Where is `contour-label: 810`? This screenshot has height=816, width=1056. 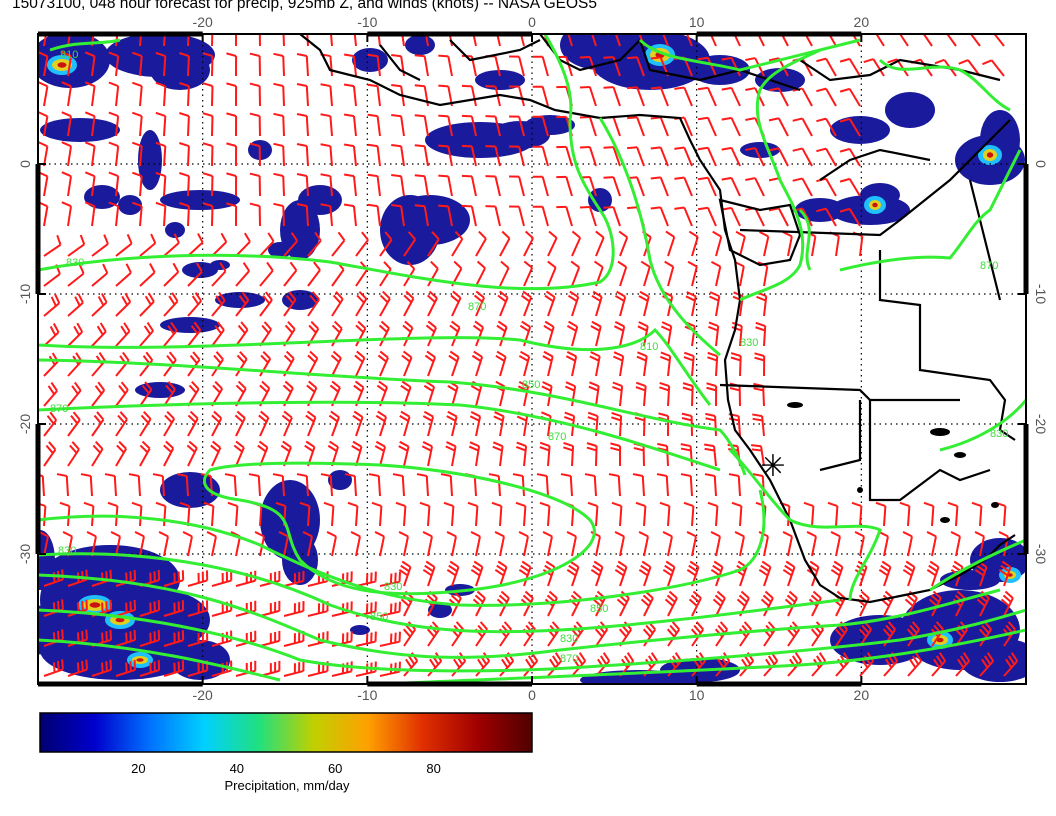 contour-label: 810 is located at coordinates (649, 347).